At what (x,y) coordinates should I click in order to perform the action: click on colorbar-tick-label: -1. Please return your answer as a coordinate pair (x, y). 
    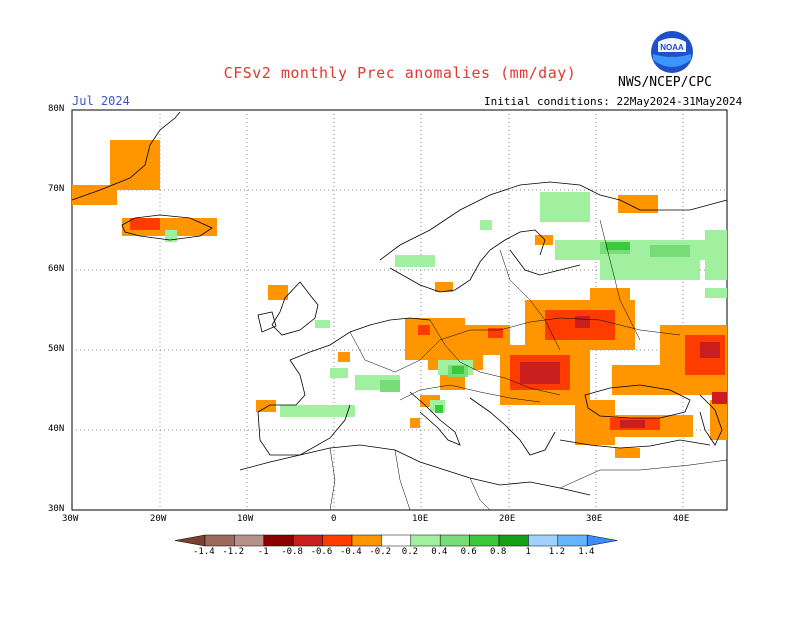
    Looking at the image, I should click on (263, 552).